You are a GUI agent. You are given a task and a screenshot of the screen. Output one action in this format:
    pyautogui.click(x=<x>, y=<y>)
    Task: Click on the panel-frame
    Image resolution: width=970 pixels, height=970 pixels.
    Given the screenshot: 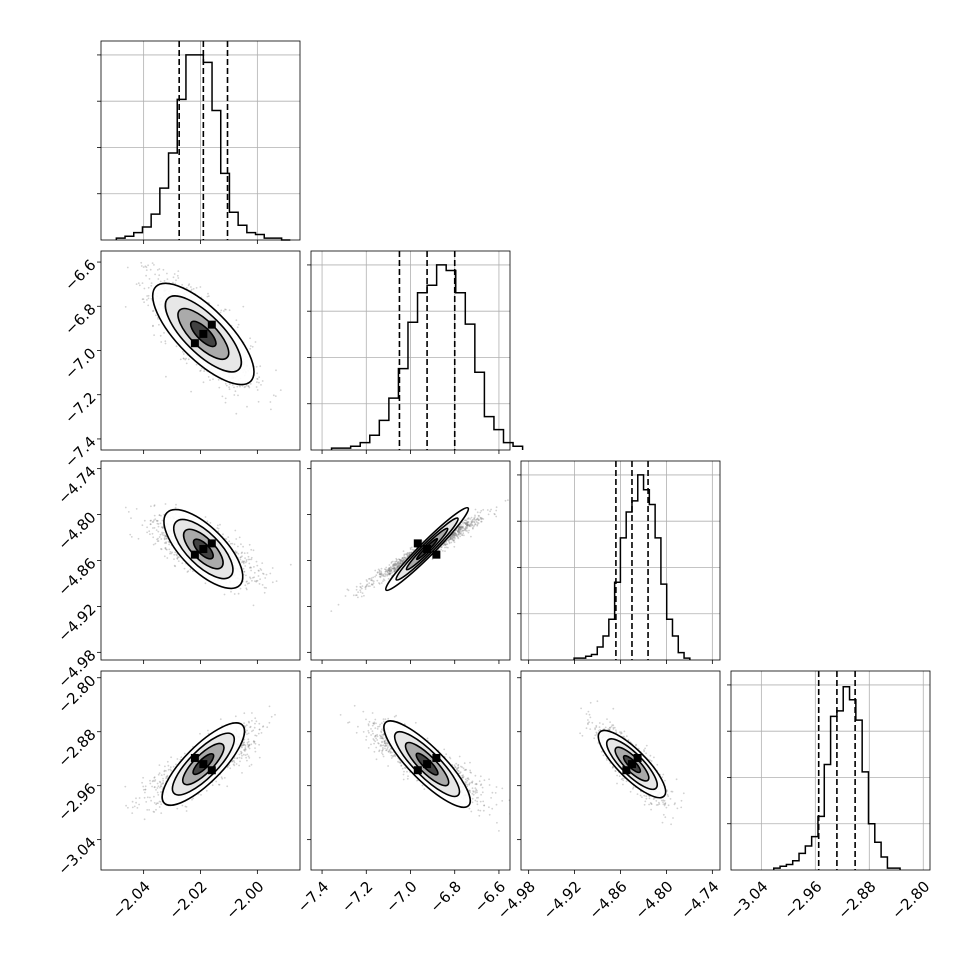 What is the action you would take?
    pyautogui.click(x=200, y=560)
    